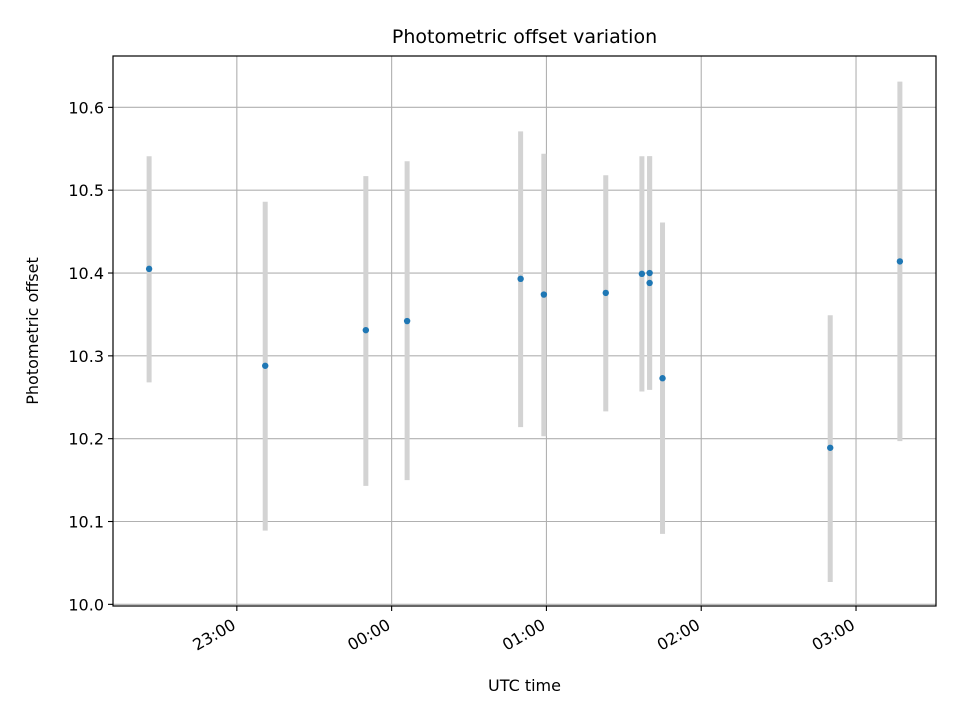 The image size is (960, 720). Describe the element at coordinates (524, 685) in the screenshot. I see `x-axis-label: UTC time` at that location.